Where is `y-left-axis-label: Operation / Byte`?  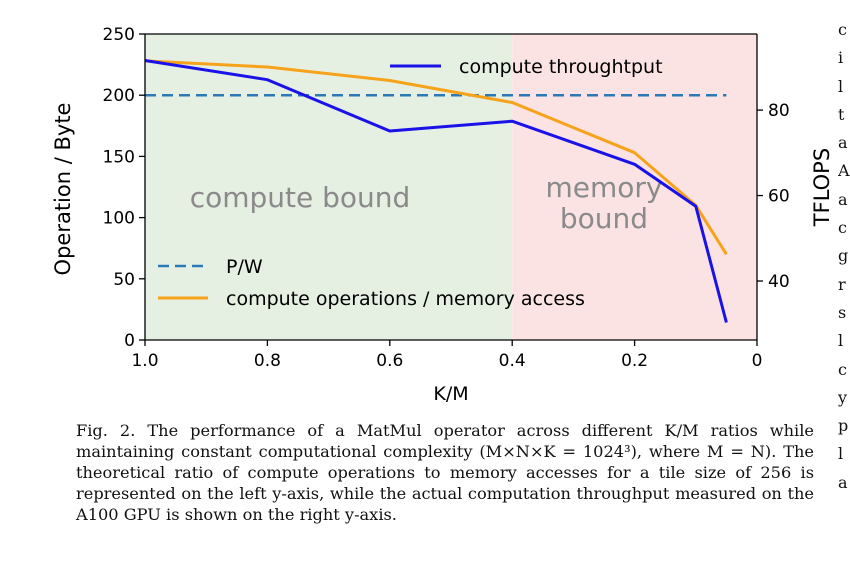 y-left-axis-label: Operation / Byte is located at coordinates (63, 189).